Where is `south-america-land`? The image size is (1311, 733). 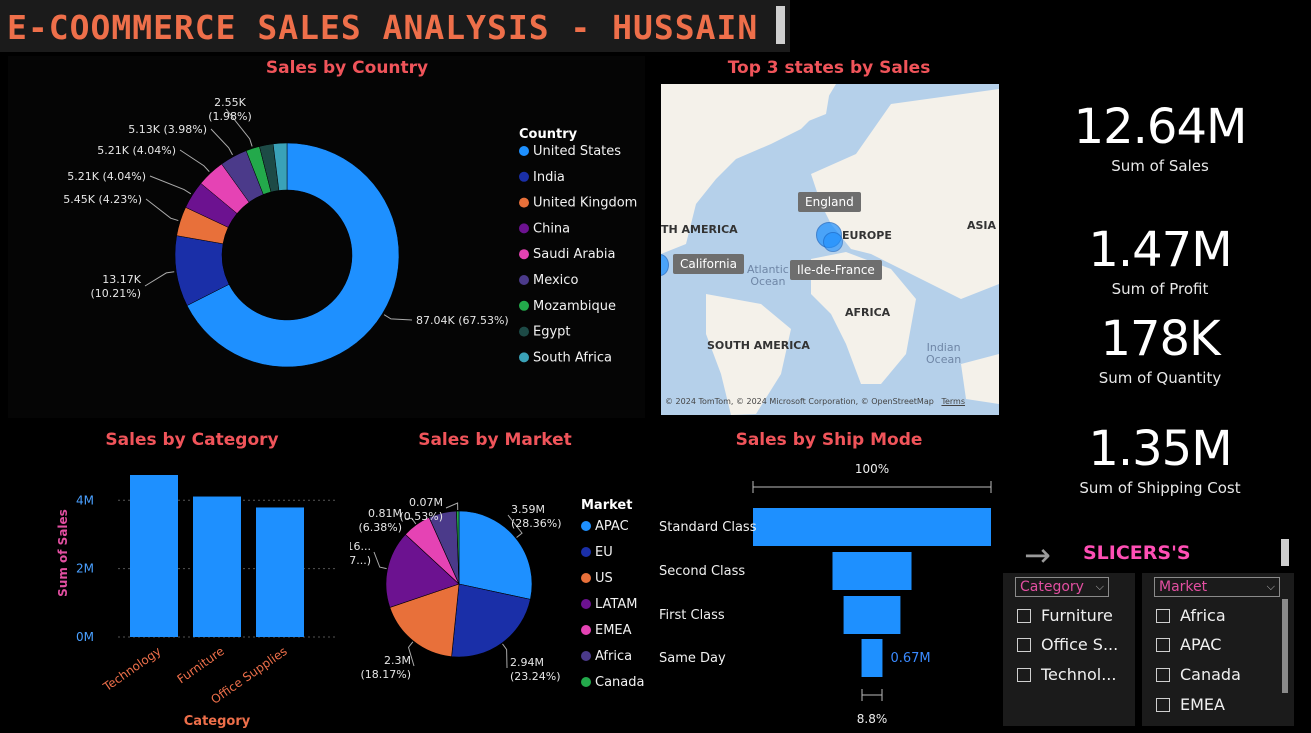
south-america-land is located at coordinates (748, 354).